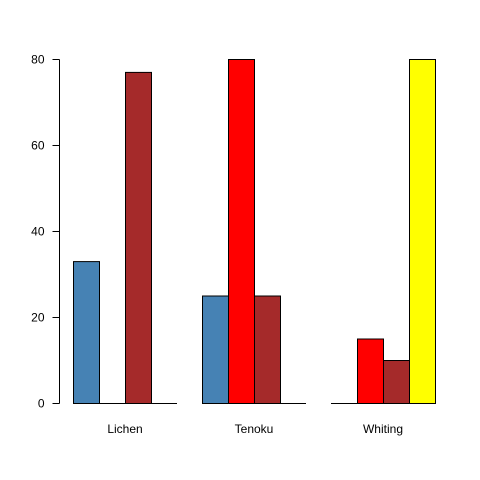 This screenshot has width=480, height=480. I want to click on y-tick-label: 20, so click(38, 318).